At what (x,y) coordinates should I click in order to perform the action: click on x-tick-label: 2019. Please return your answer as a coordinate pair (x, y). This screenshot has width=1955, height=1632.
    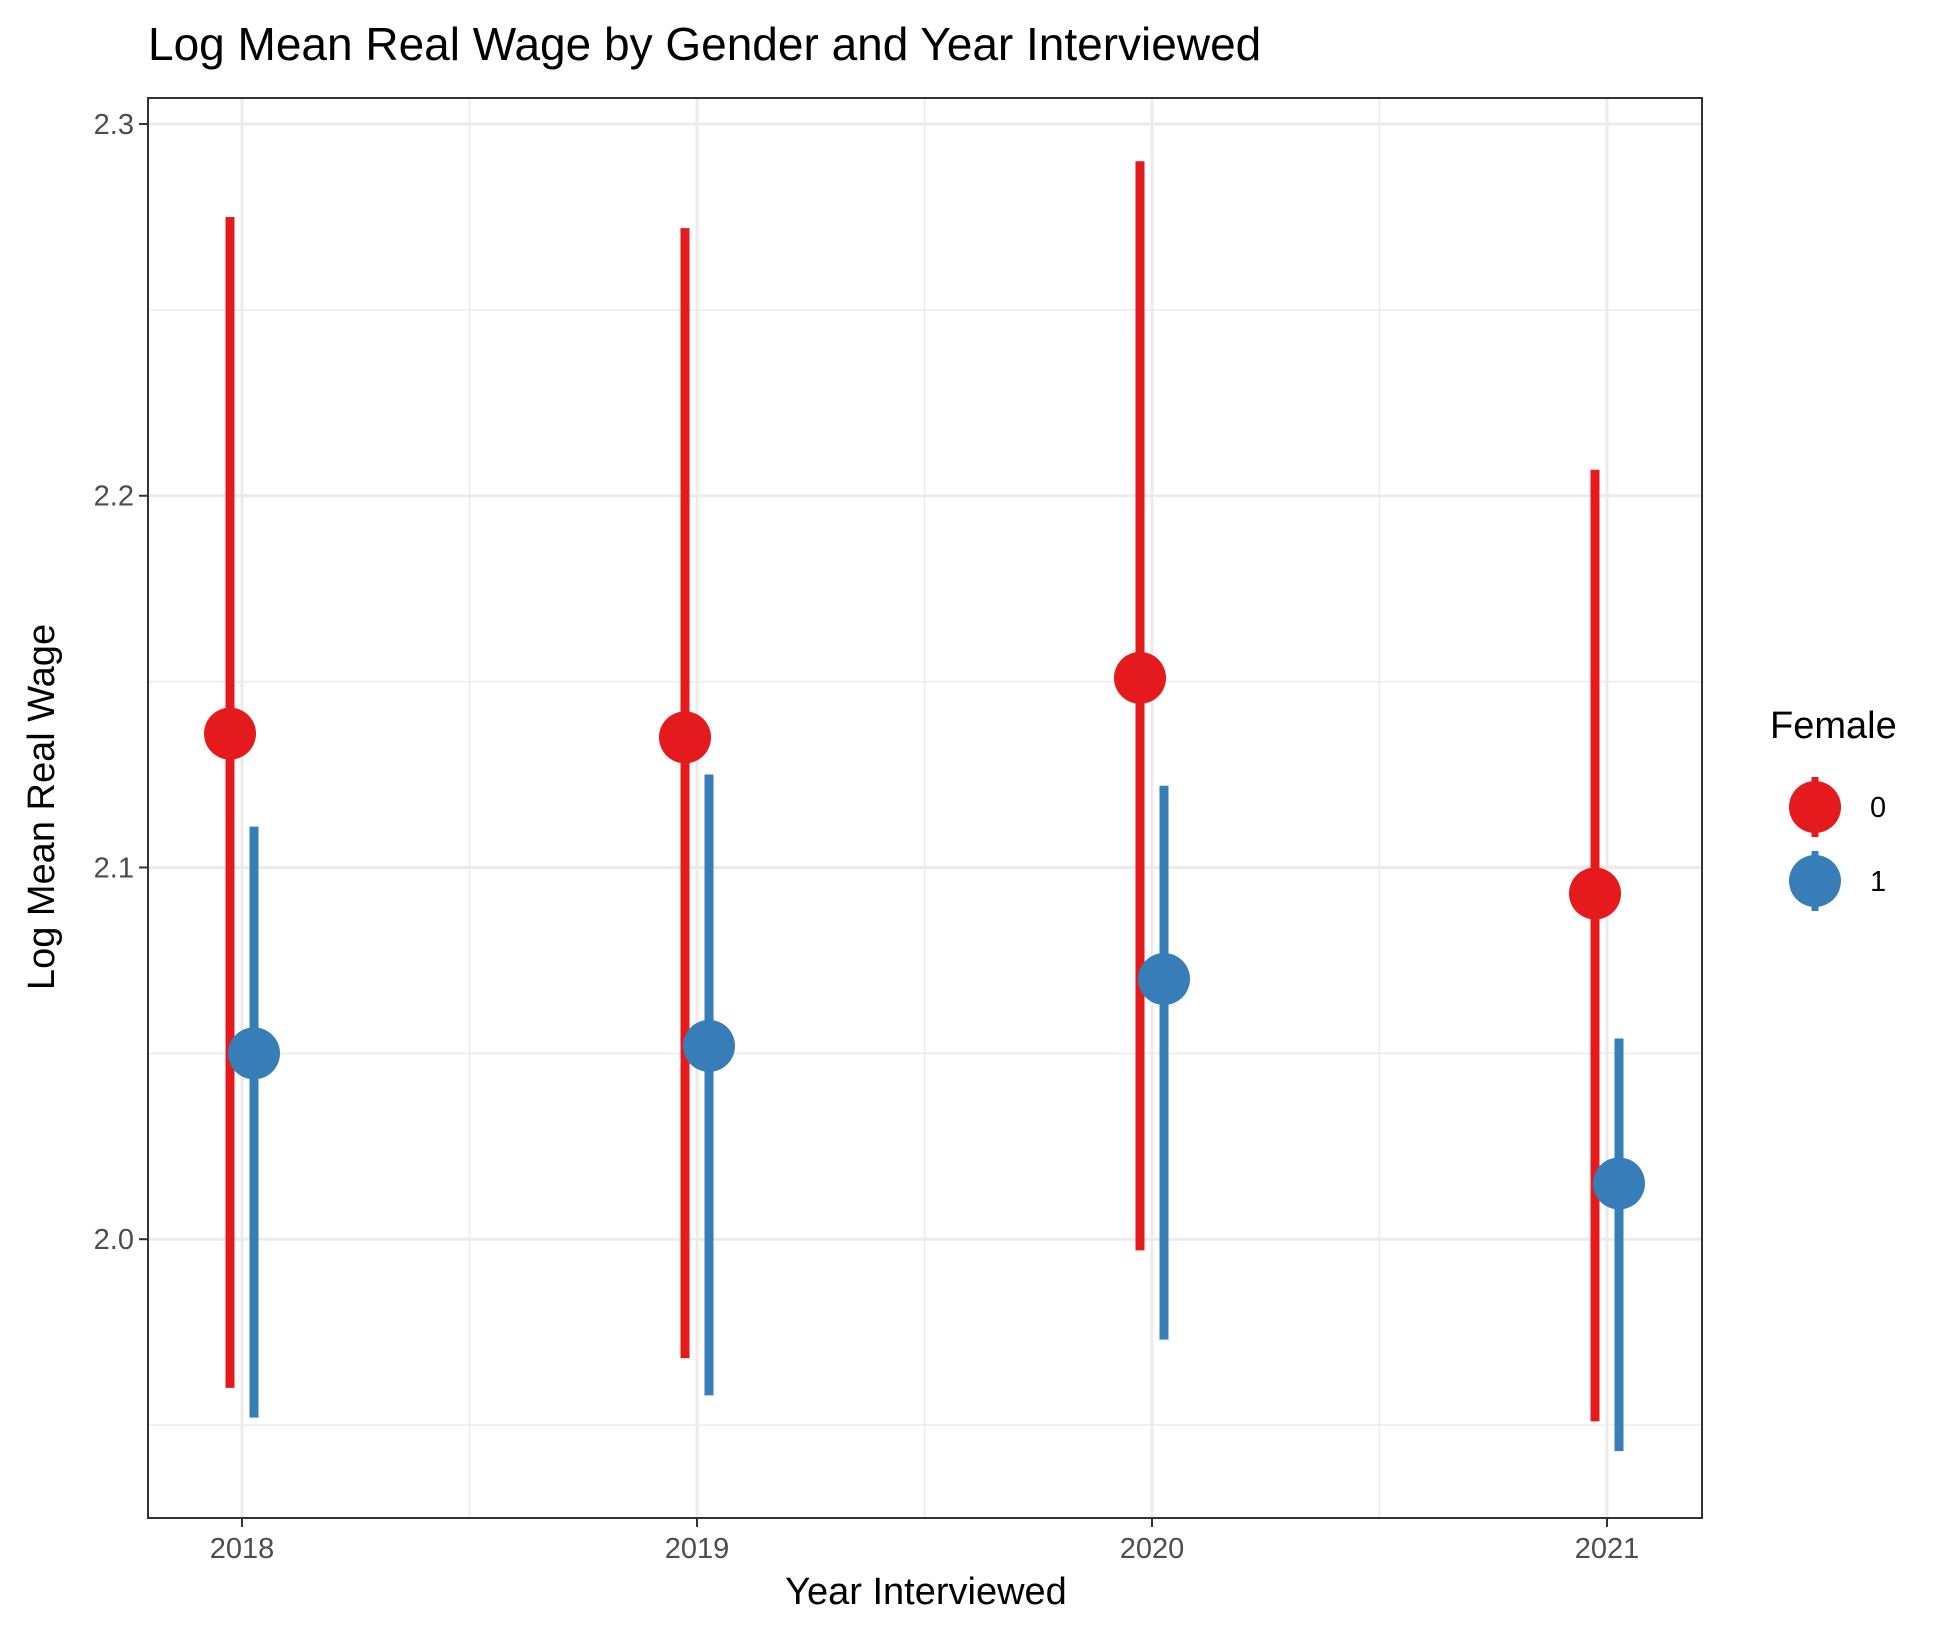
    Looking at the image, I should click on (697, 1549).